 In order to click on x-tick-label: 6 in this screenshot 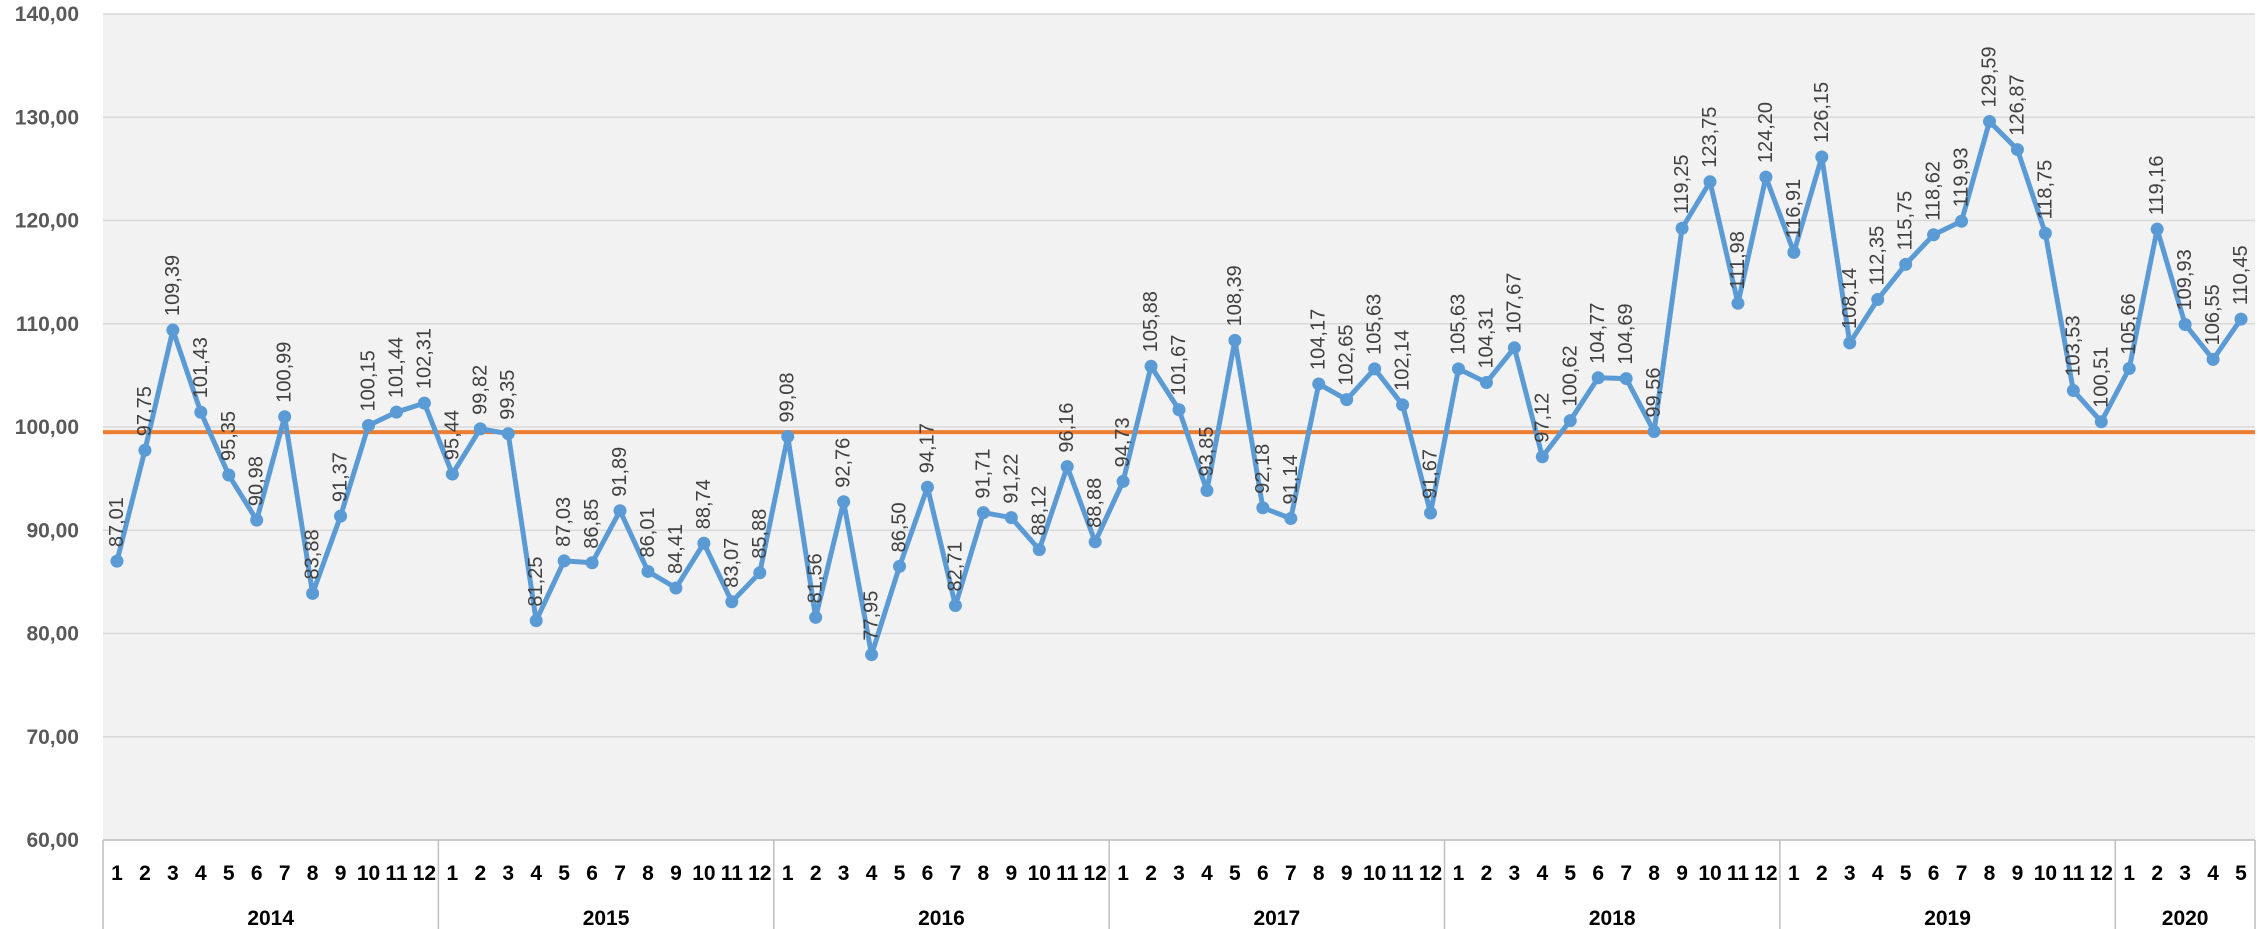, I will do `click(257, 873)`.